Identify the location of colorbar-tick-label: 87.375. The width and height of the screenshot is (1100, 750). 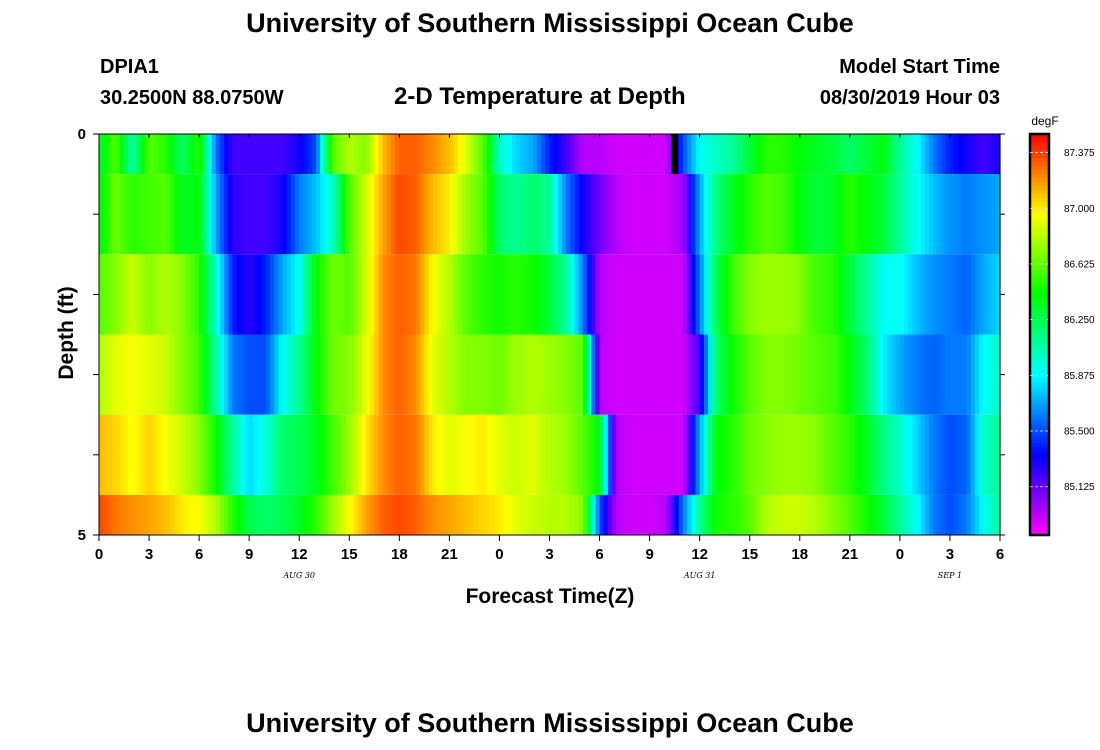
(1079, 153).